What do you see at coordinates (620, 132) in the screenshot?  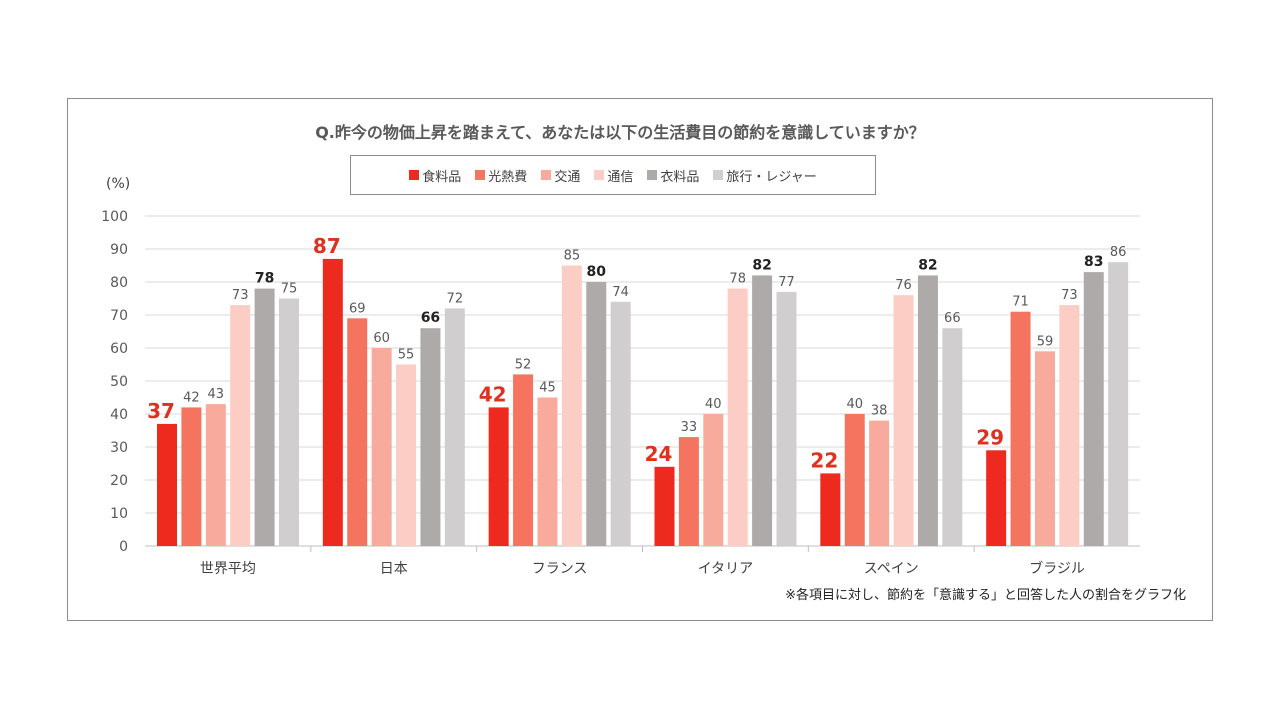 I see `chart-title: Q.昨今の物価上昇を踏まえて、あなたは以下の生活費目の節約を意識していますか？` at bounding box center [620, 132].